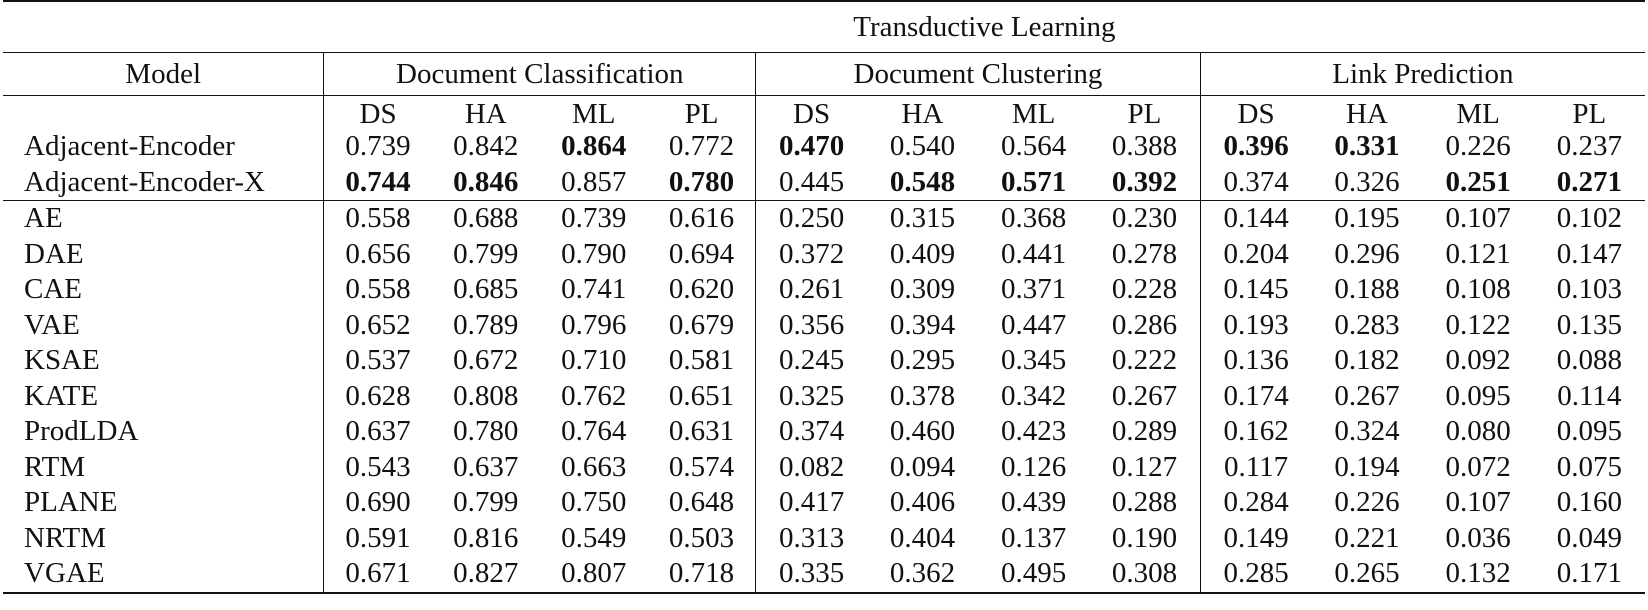  Describe the element at coordinates (1589, 289) in the screenshot. I see `value-cell: 0.103` at that location.